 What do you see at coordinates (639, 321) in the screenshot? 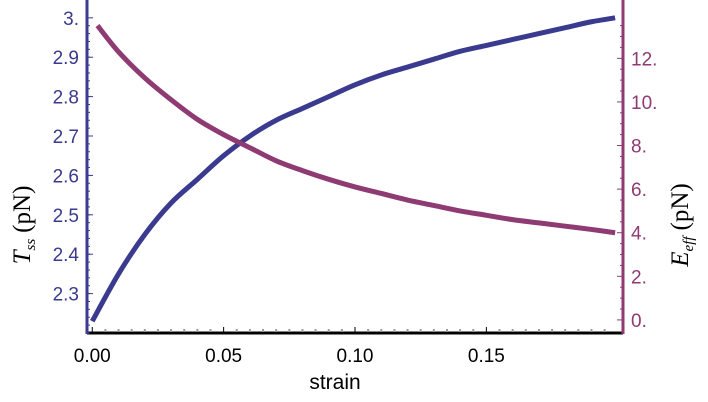
I see `right-tick-label: 0.` at bounding box center [639, 321].